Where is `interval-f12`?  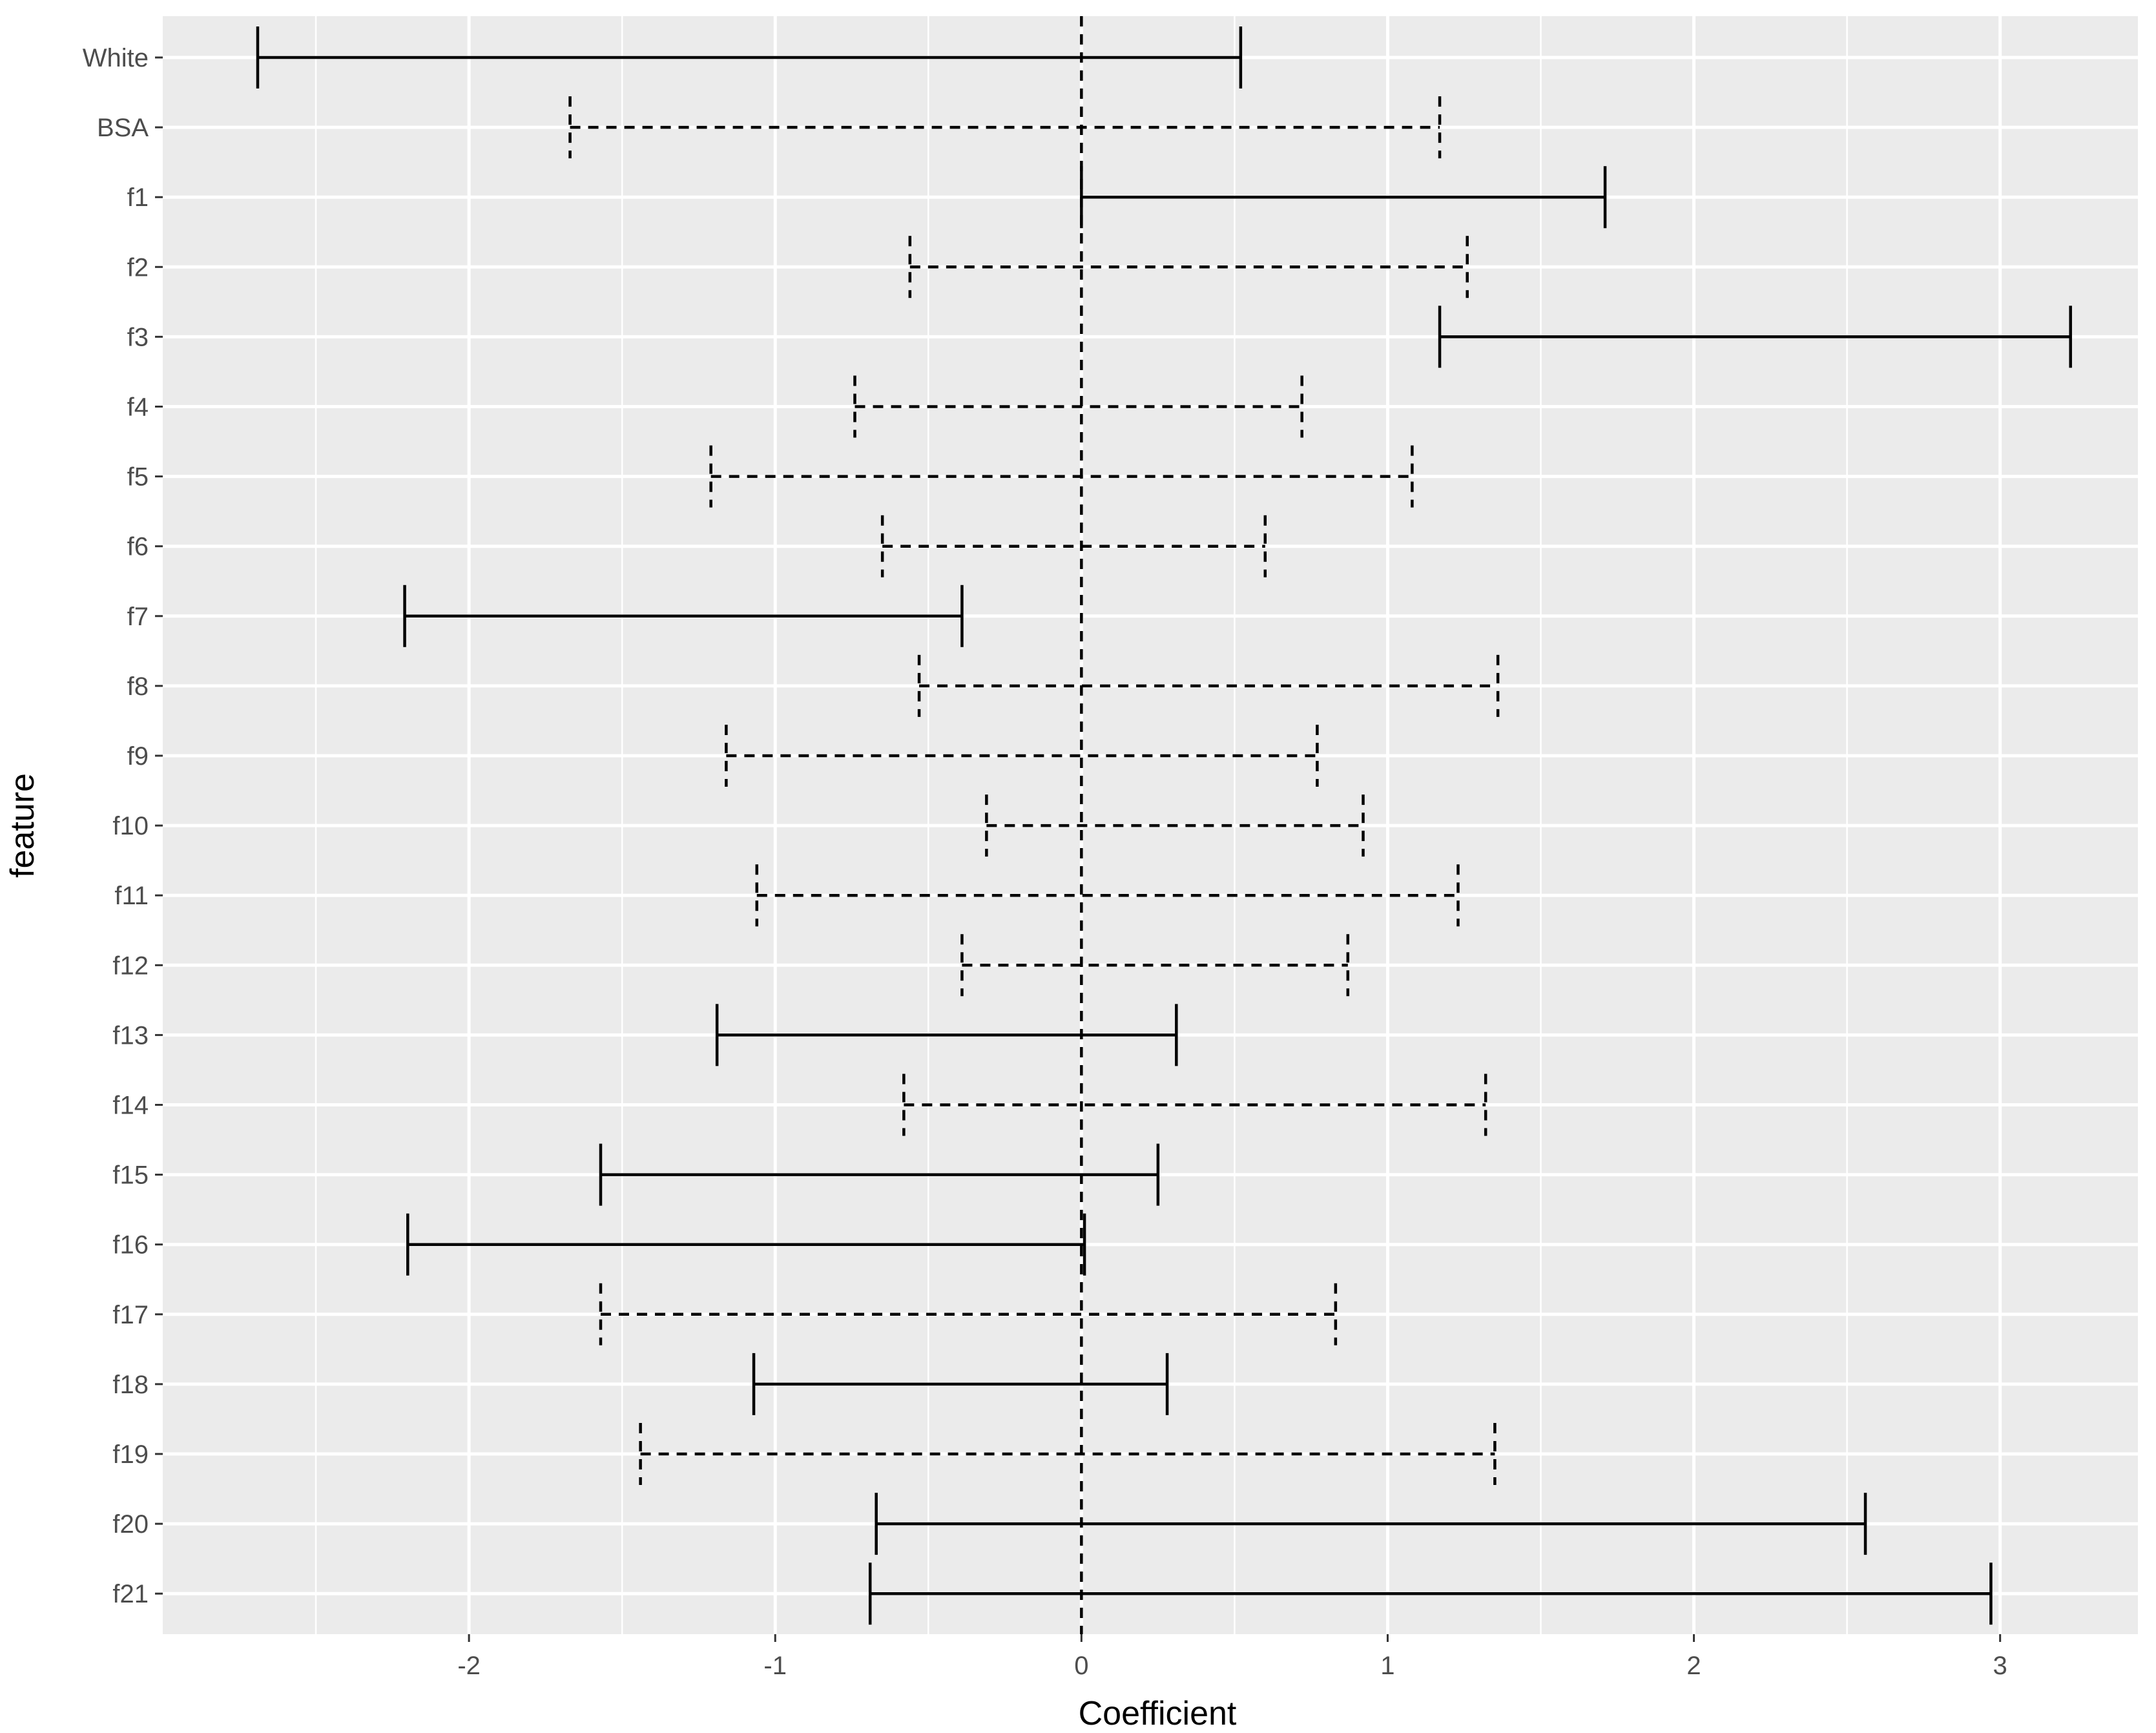
interval-f12 is located at coordinates (1155, 965).